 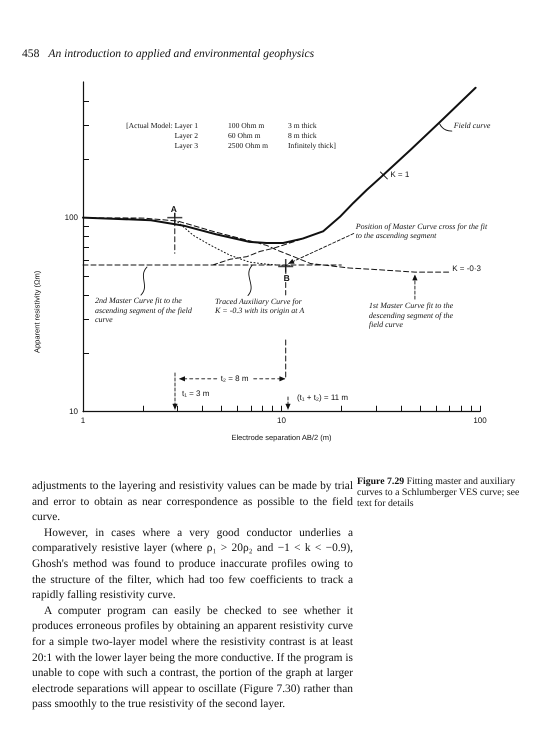 What do you see at coordinates (260, 306) in the screenshot?
I see `annotation: Traced Auxiliary Curve for K = -0.3 with its origin at A` at bounding box center [260, 306].